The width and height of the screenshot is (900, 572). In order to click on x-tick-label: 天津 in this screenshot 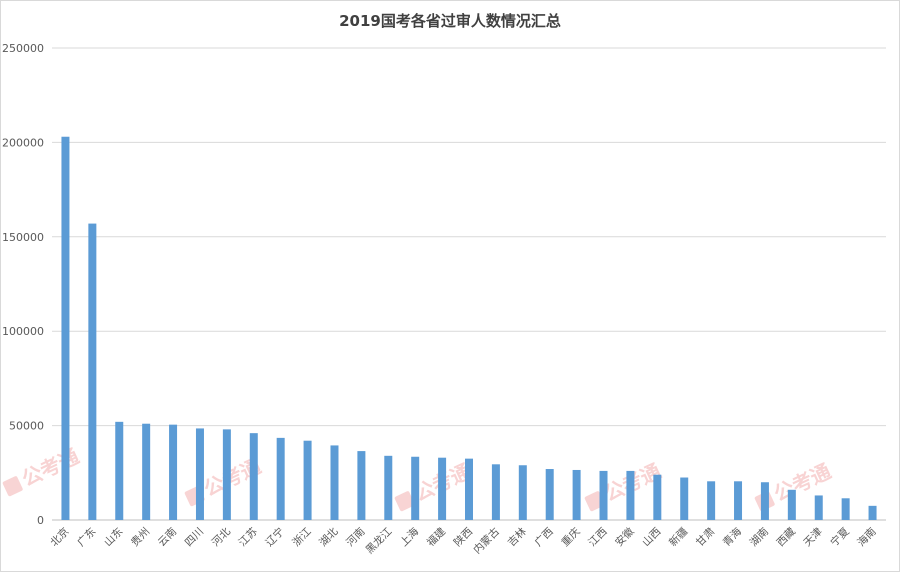, I will do `click(814, 537)`.